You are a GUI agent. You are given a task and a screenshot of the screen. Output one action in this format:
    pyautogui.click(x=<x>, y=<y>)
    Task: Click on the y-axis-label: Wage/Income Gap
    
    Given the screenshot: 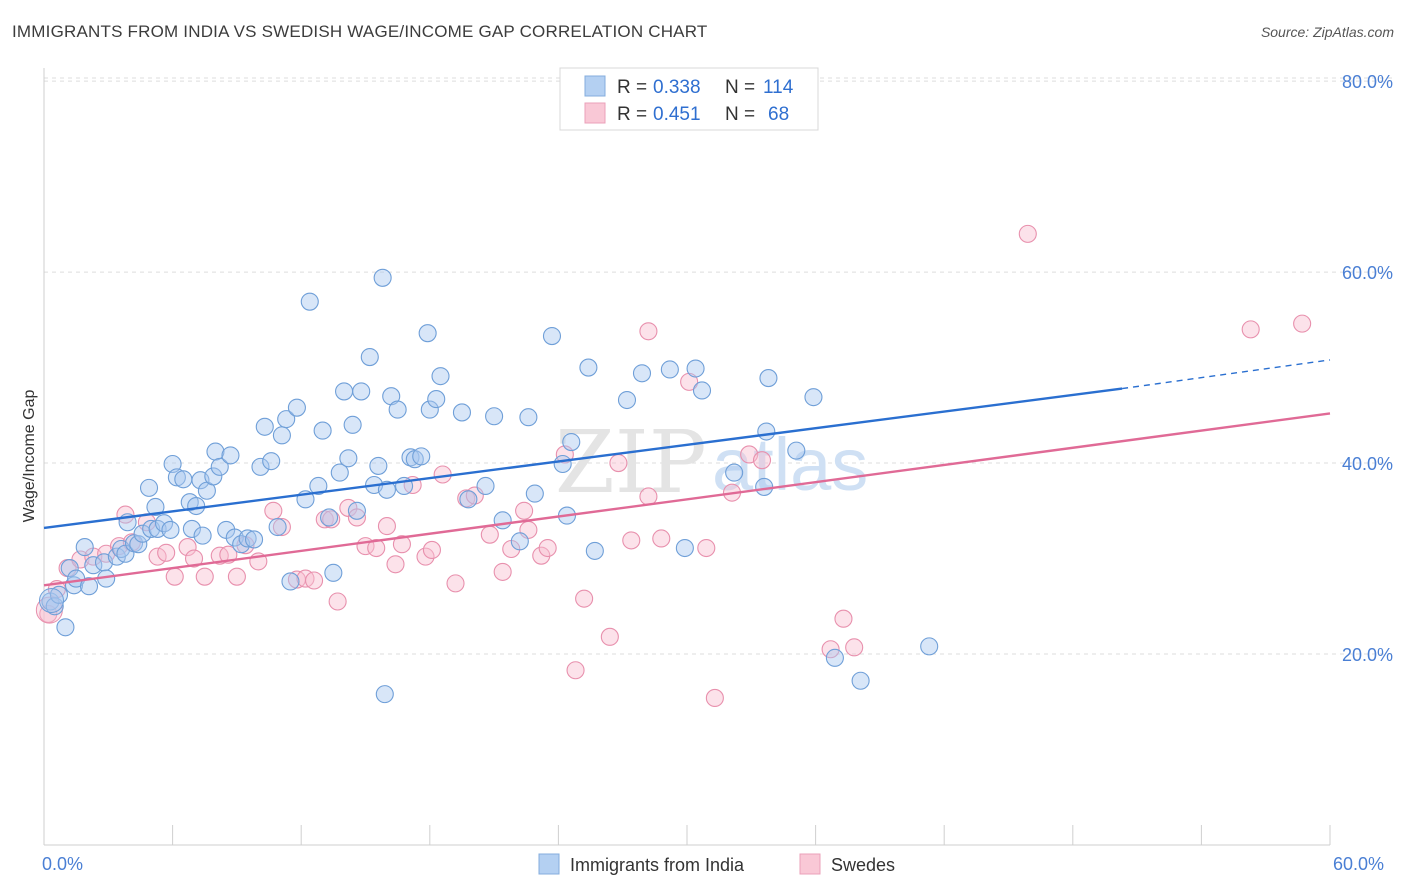 What is the action you would take?
    pyautogui.click(x=29, y=456)
    